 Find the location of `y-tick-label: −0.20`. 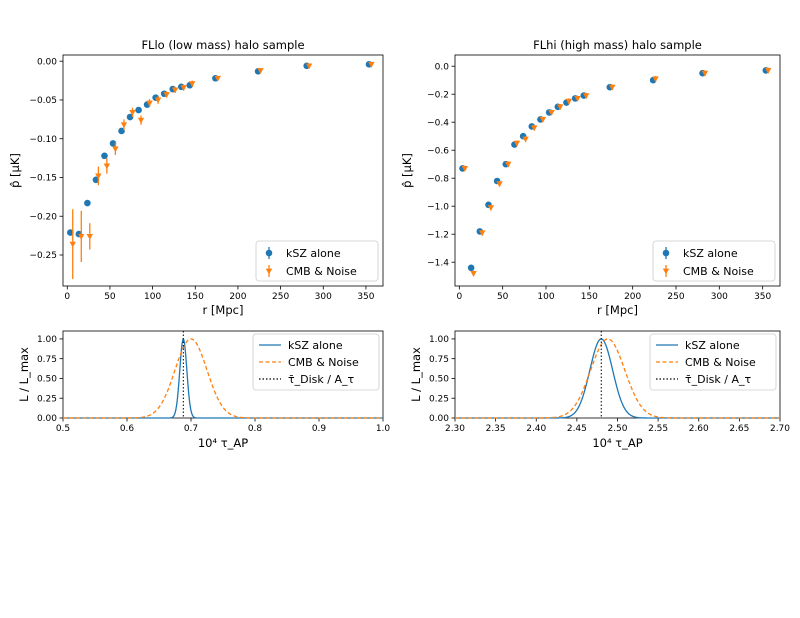

y-tick-label: −0.20 is located at coordinates (43, 217).